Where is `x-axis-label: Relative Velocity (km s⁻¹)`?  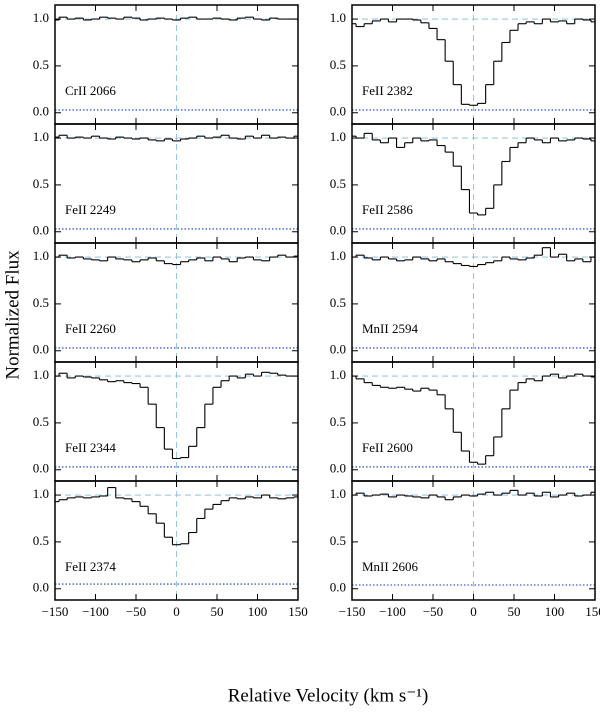 x-axis-label: Relative Velocity (km s⁻¹) is located at coordinates (328, 695).